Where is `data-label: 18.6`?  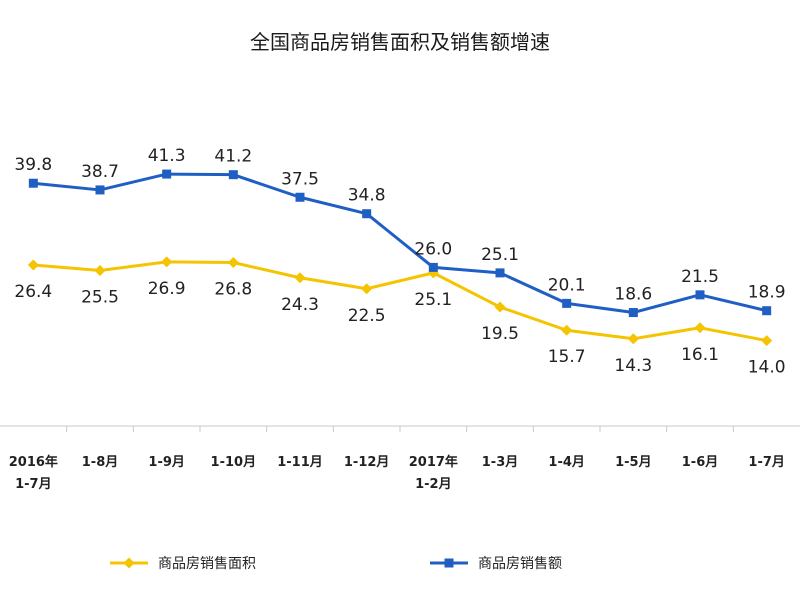 data-label: 18.6 is located at coordinates (633, 295).